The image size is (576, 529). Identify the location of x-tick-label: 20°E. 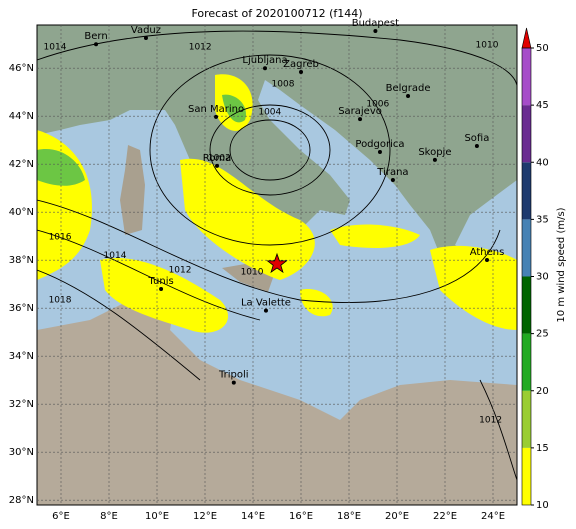
(397, 516).